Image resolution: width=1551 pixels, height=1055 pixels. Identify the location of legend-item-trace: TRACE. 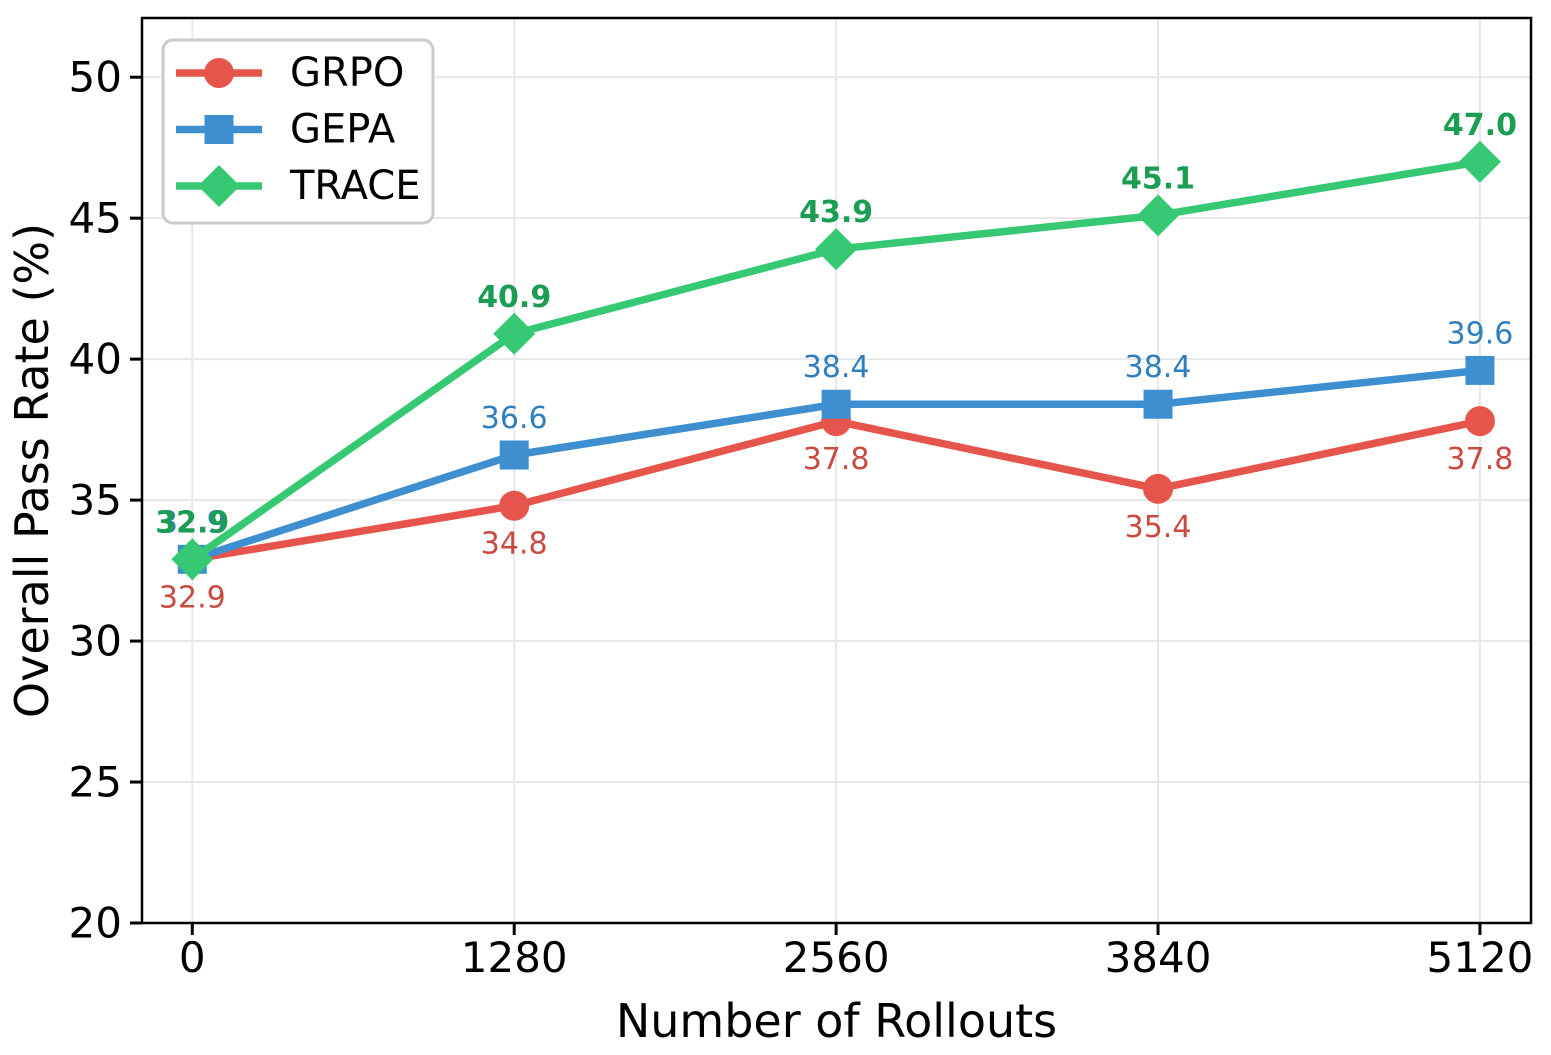
(298, 186).